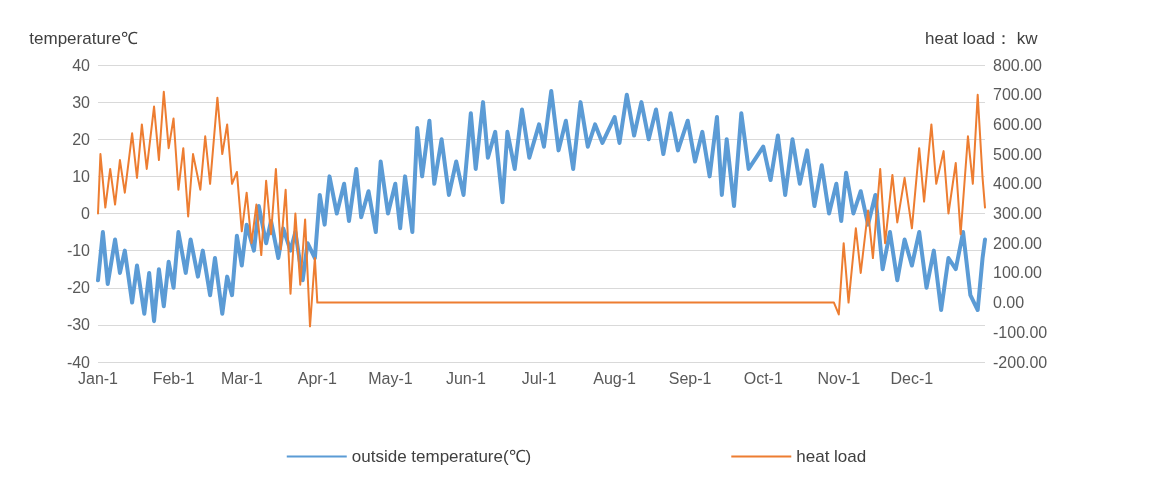  What do you see at coordinates (831, 456) in the screenshot?
I see `legend-label: heat load` at bounding box center [831, 456].